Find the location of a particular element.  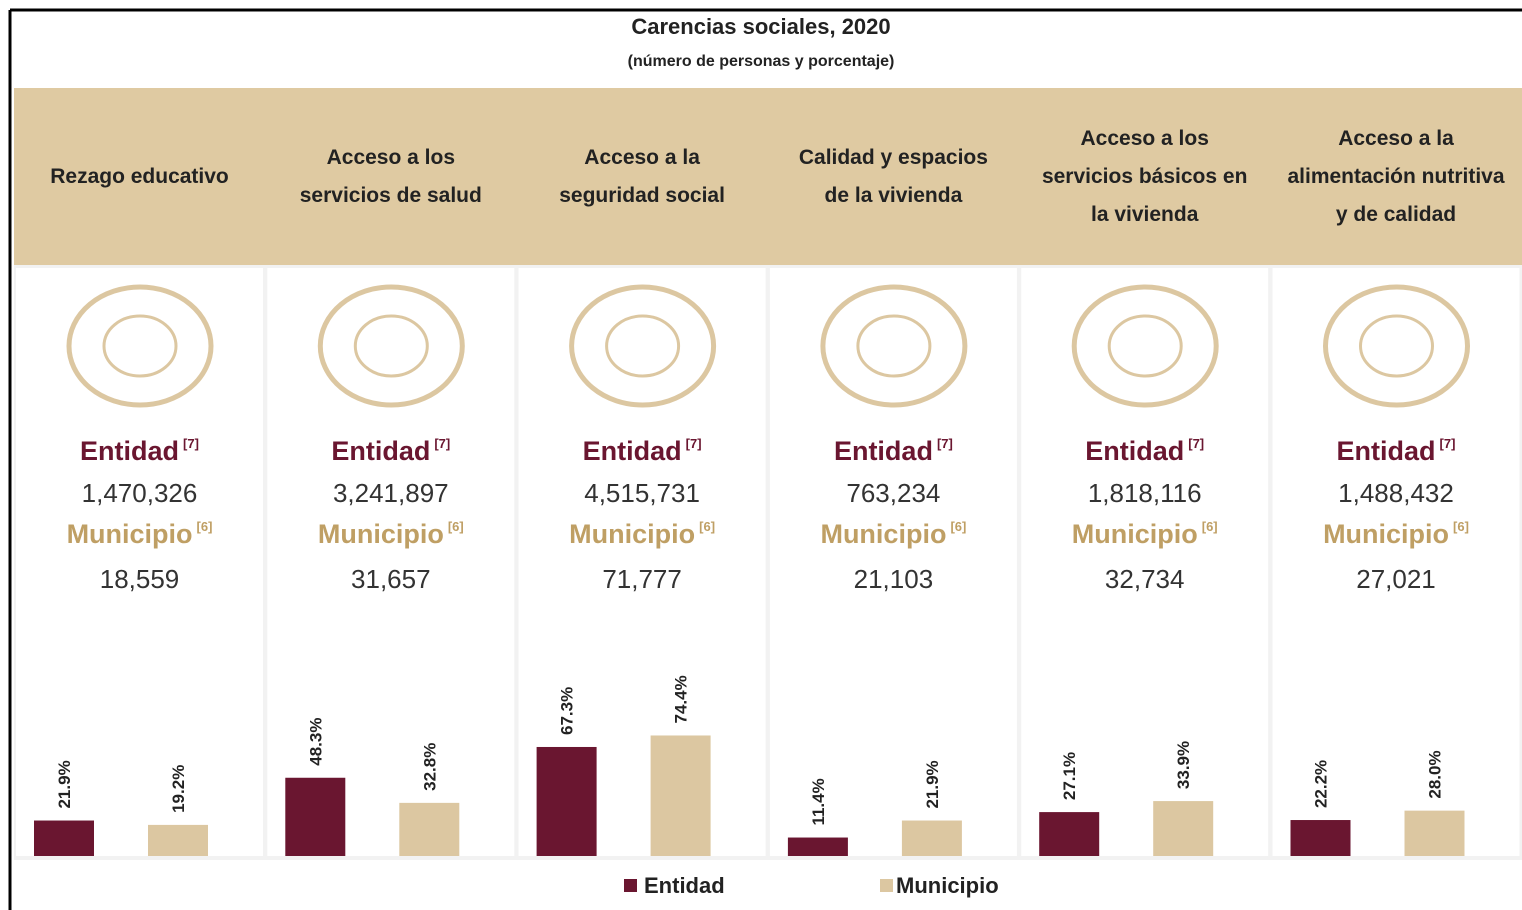

municipio-count: 31,657 is located at coordinates (391, 579).